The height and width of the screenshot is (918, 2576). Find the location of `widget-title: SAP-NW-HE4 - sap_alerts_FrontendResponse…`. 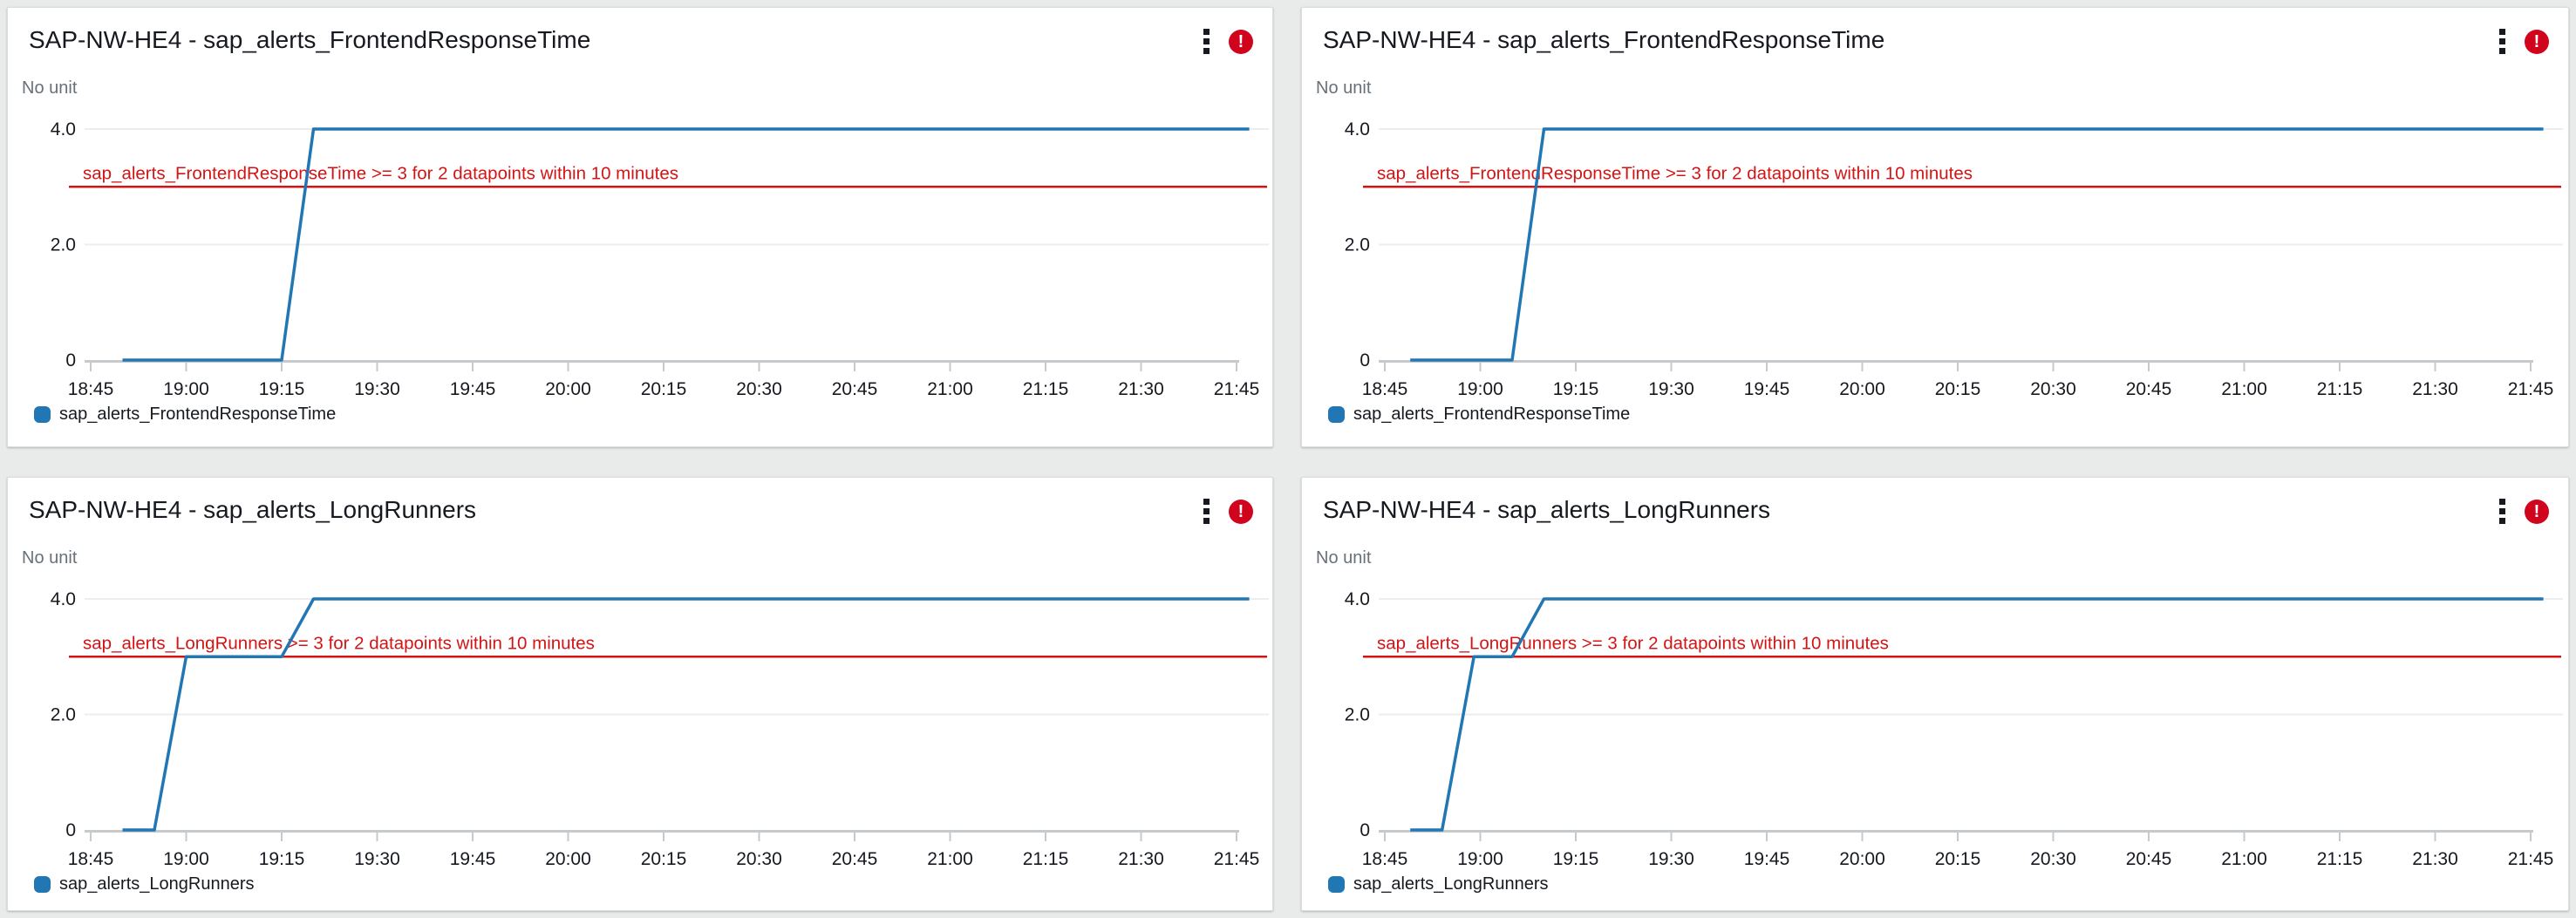

widget-title: SAP-NW-HE4 - sap_alerts_FrontendResponse… is located at coordinates (1604, 39).